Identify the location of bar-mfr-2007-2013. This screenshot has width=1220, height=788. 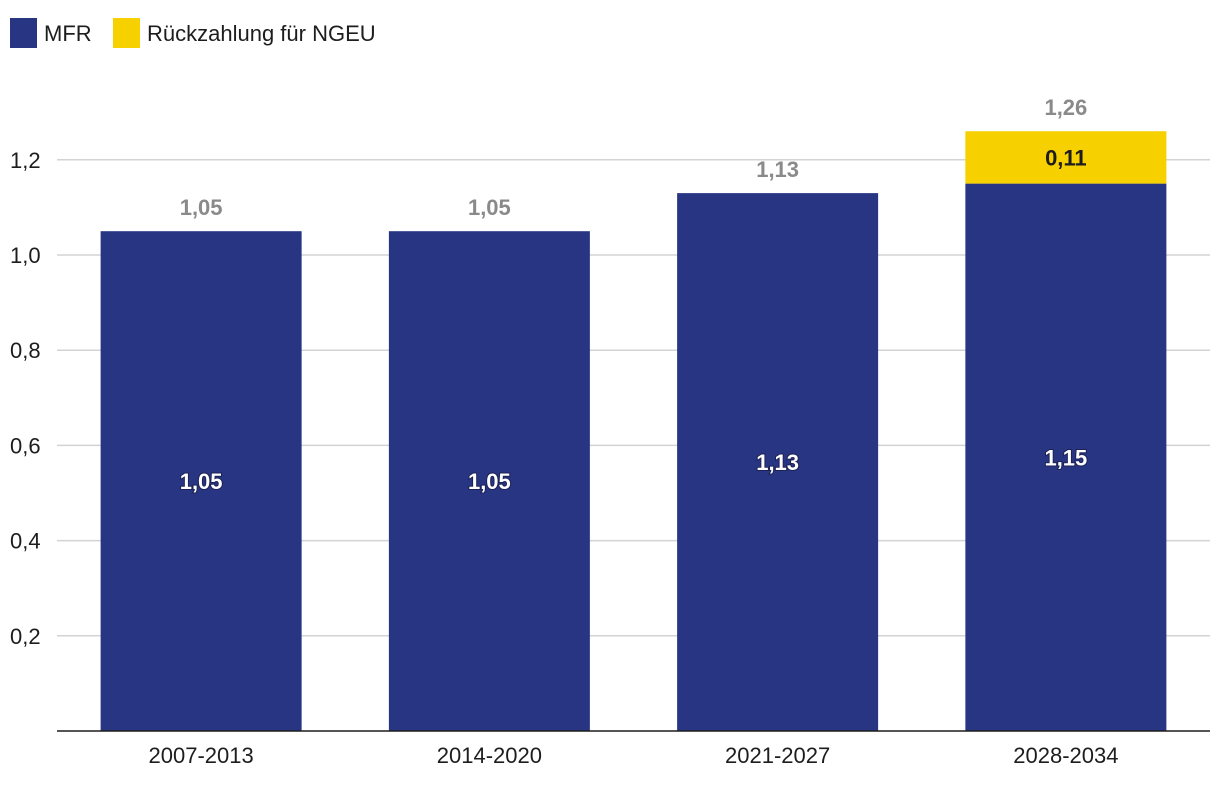
(201, 481).